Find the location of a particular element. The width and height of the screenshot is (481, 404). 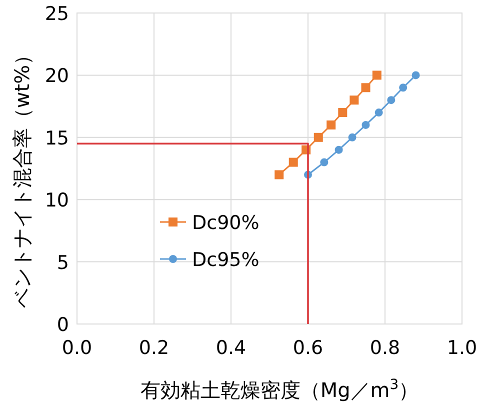

legend-label: Dc90% is located at coordinates (226, 223).